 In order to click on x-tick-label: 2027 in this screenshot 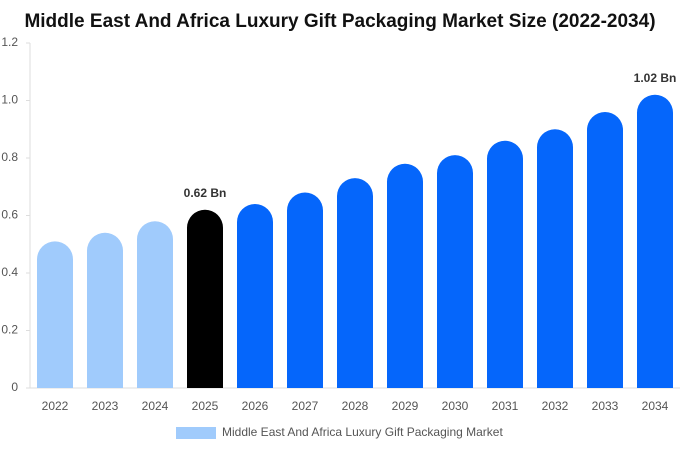, I will do `click(305, 406)`.